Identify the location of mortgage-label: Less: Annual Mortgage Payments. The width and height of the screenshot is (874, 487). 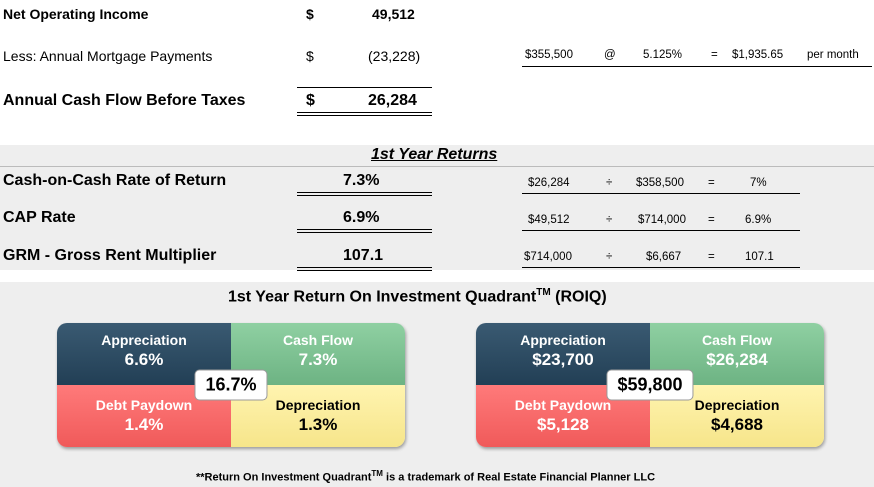
(108, 56).